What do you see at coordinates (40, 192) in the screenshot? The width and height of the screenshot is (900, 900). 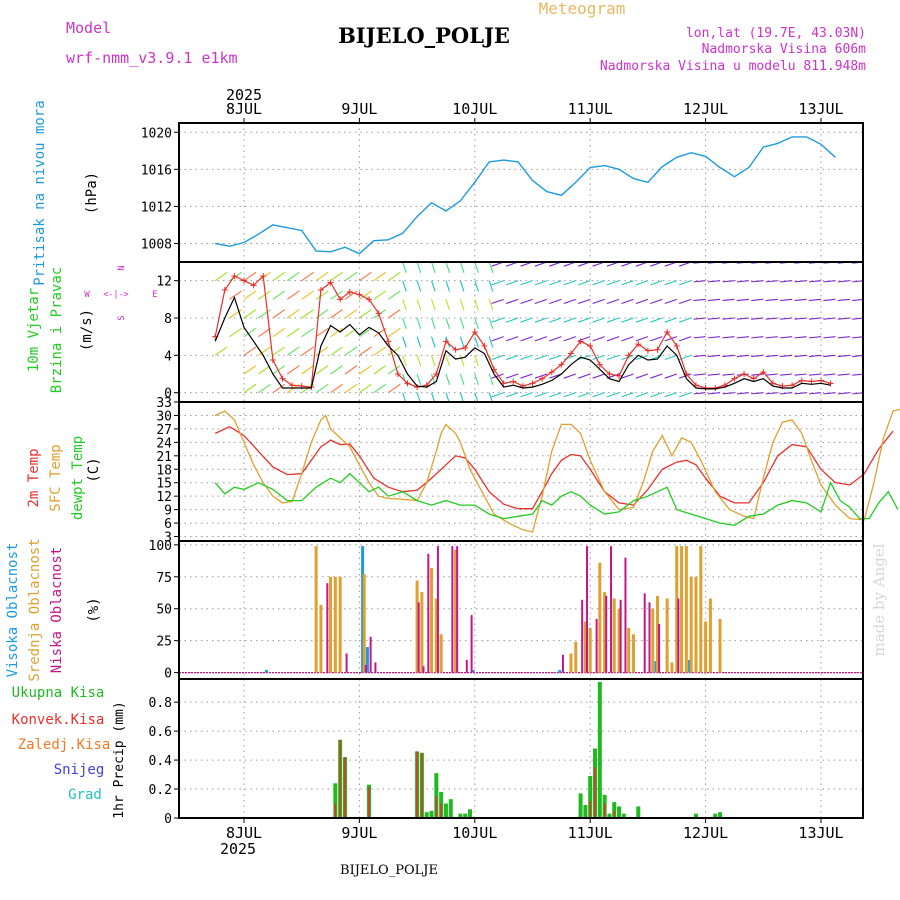 I see `pressure-ylabel: Pritisak na nivou mora` at bounding box center [40, 192].